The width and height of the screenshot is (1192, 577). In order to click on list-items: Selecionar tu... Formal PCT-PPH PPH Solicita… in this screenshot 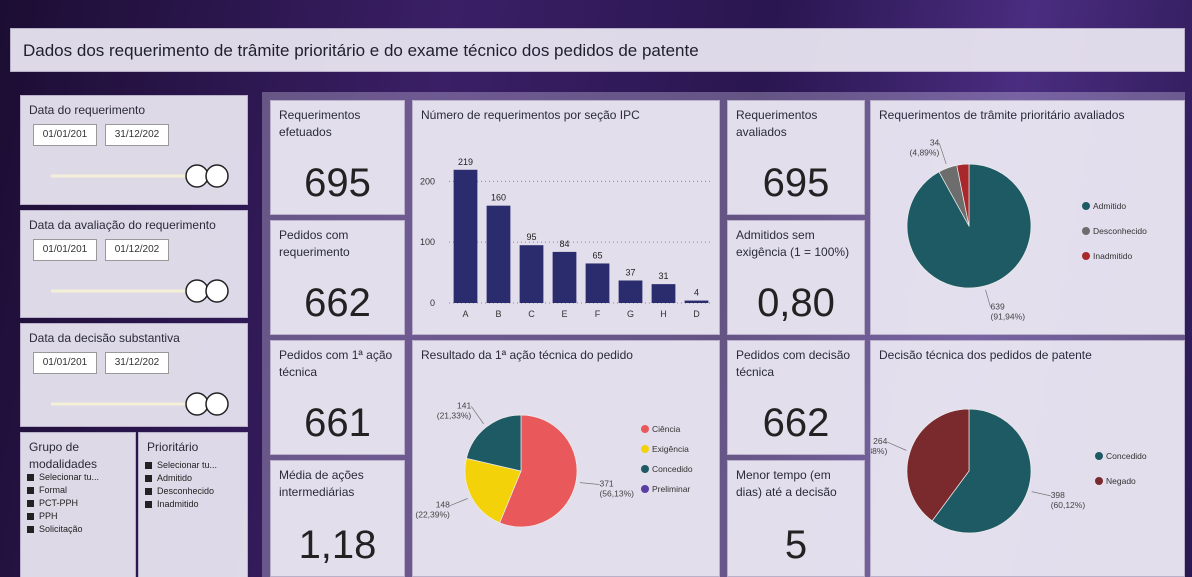, I will do `click(62, 503)`.